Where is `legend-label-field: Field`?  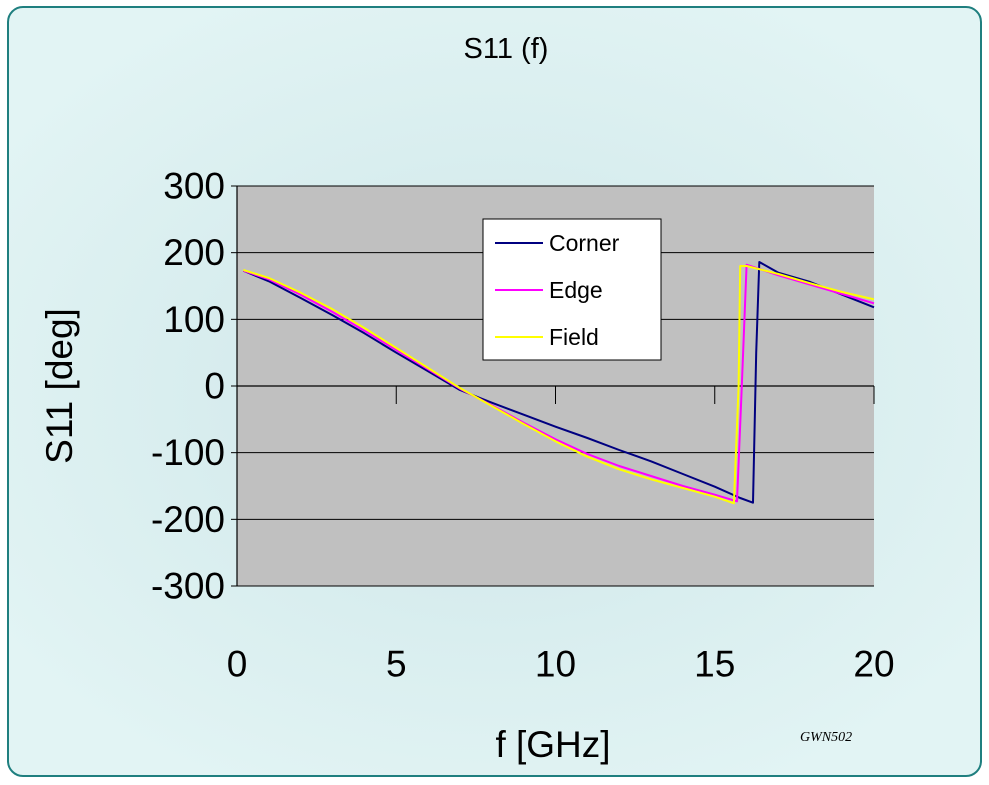 legend-label-field: Field is located at coordinates (574, 337).